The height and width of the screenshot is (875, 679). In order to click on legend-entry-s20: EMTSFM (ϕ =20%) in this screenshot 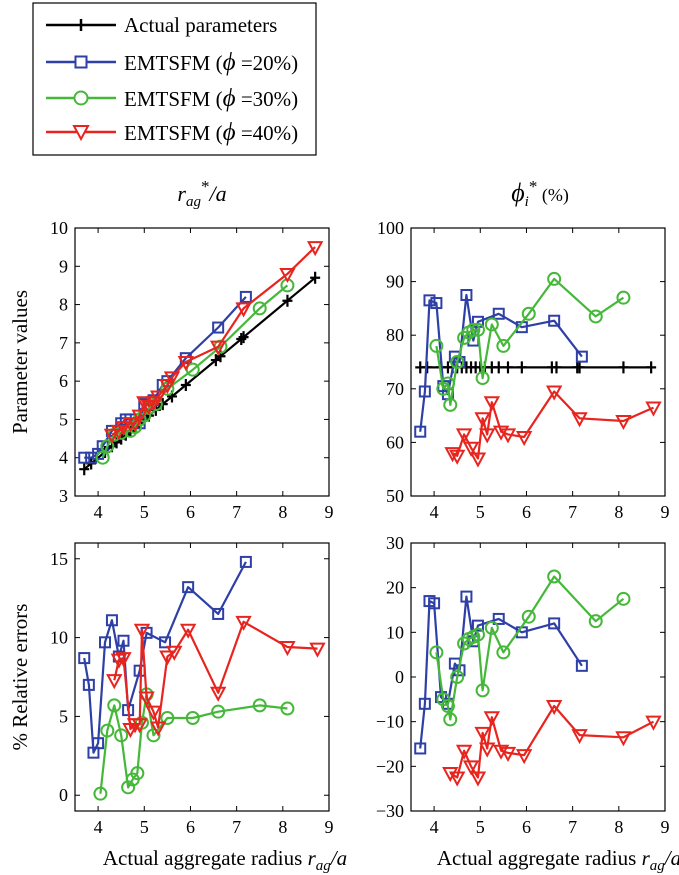, I will do `click(172, 62)`.